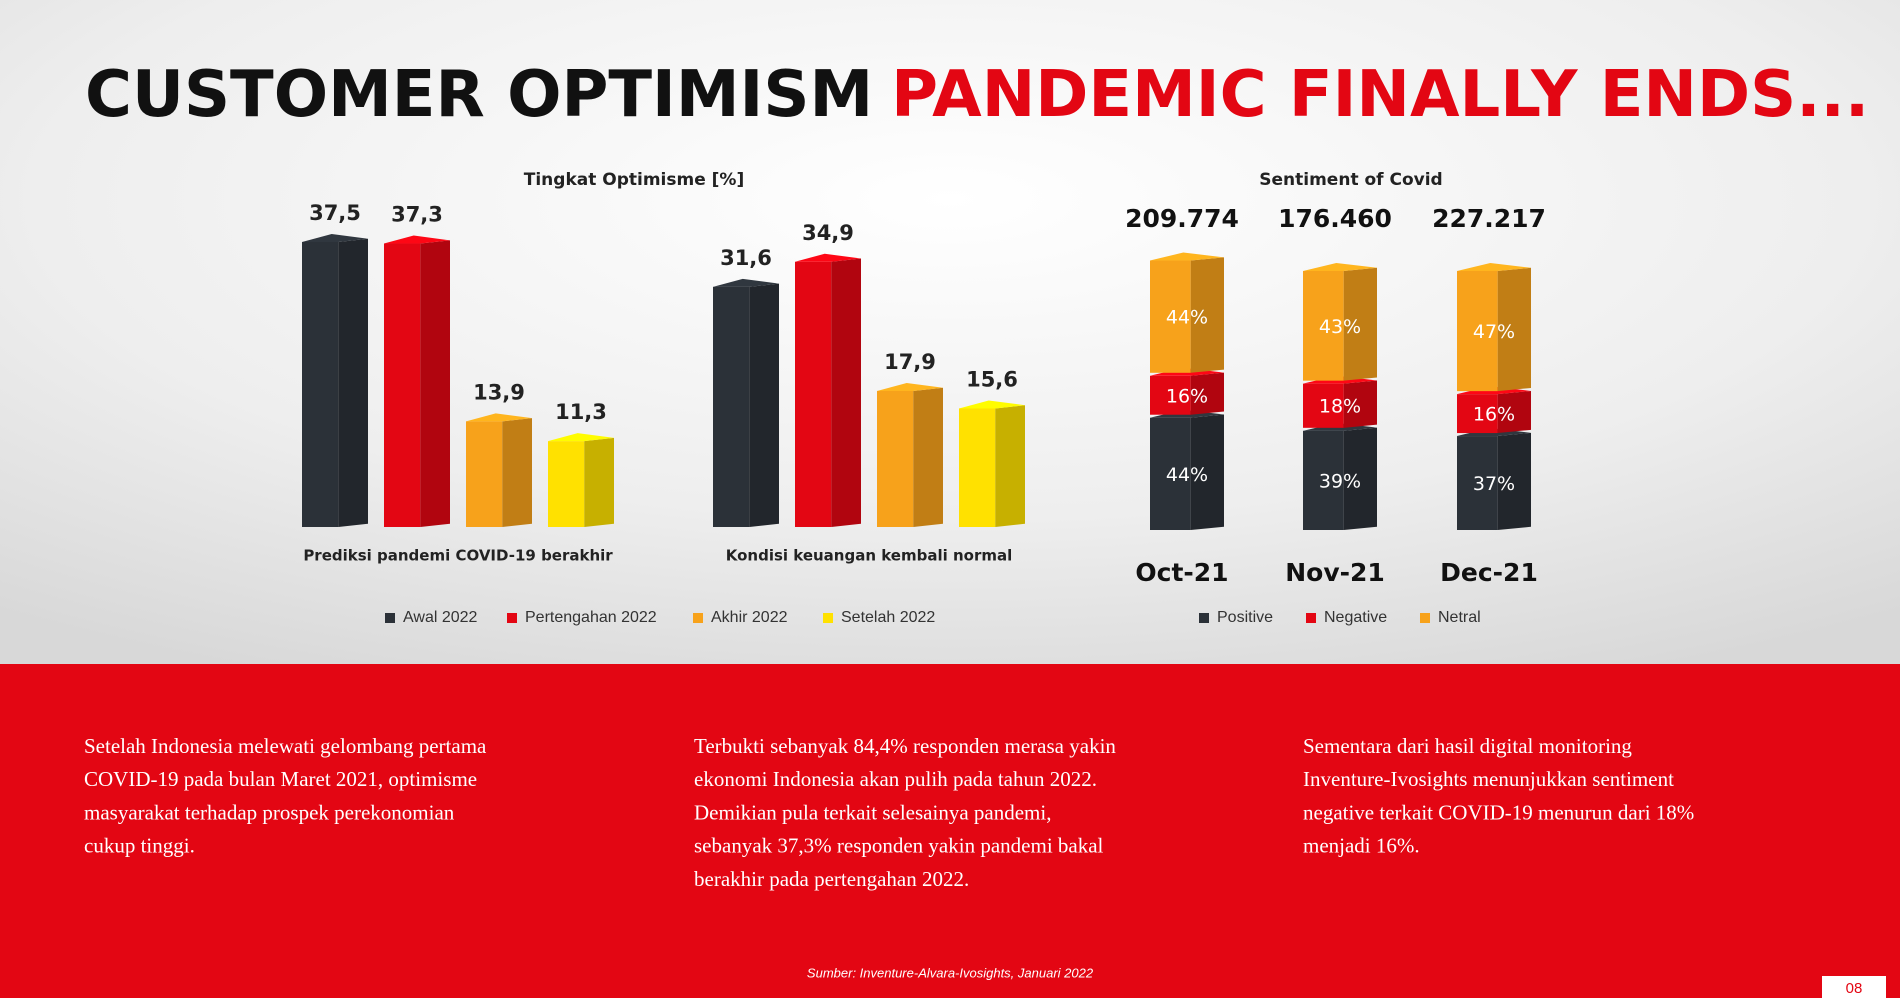 This screenshot has width=1900, height=998. I want to click on paragraph-line: masyarakat terhadap prospek perekonomian, so click(269, 812).